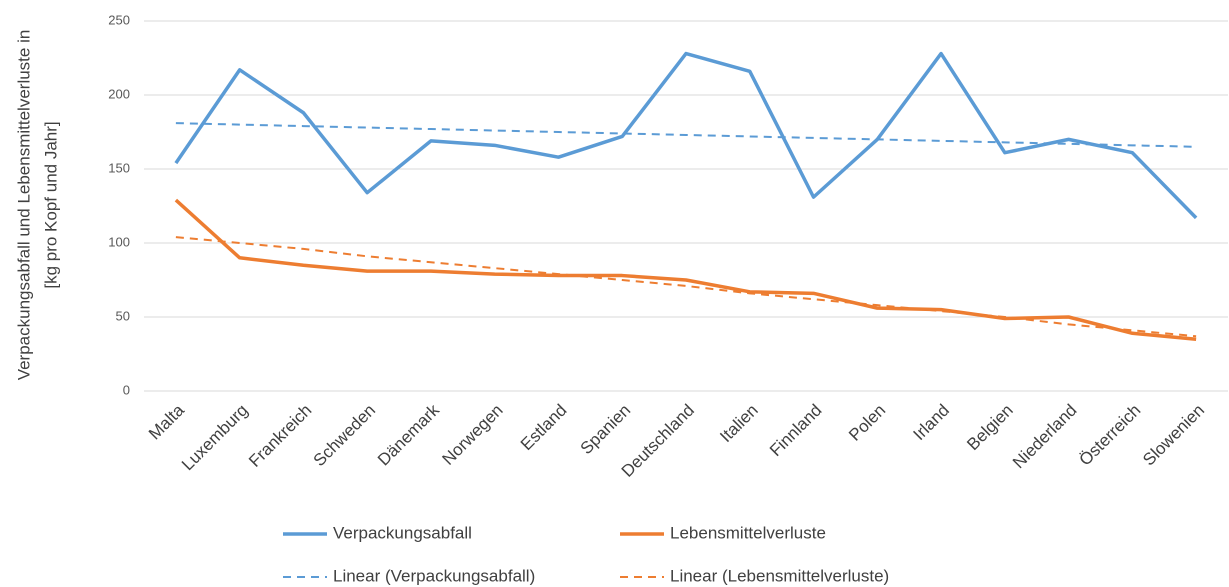 Image resolution: width=1229 pixels, height=587 pixels. What do you see at coordinates (119, 19) in the screenshot?
I see `y-tick-label: 250` at bounding box center [119, 19].